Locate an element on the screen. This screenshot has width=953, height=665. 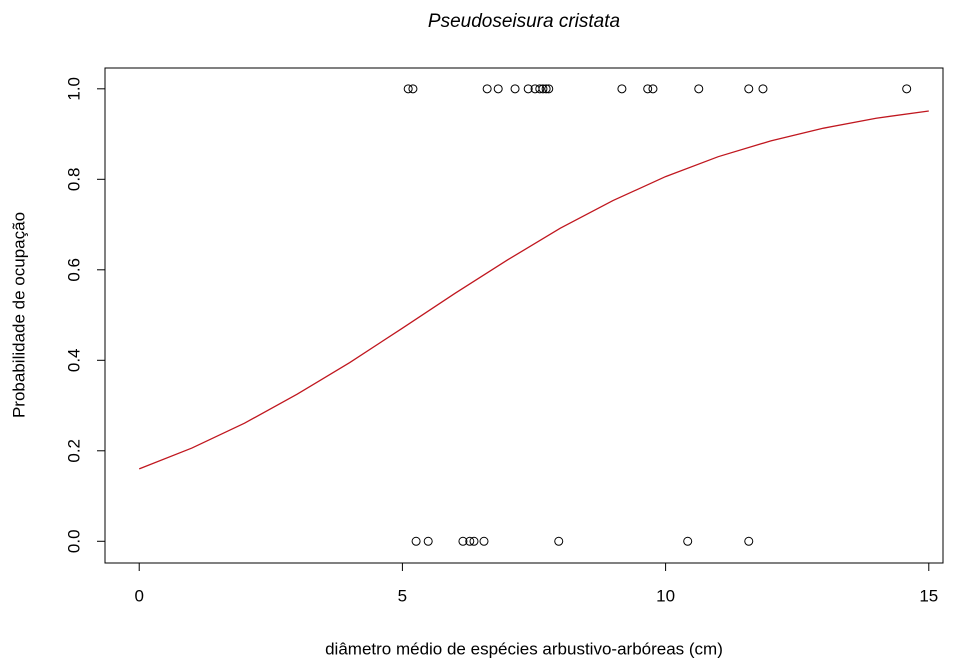
x-tick-label: 10 is located at coordinates (665, 595).